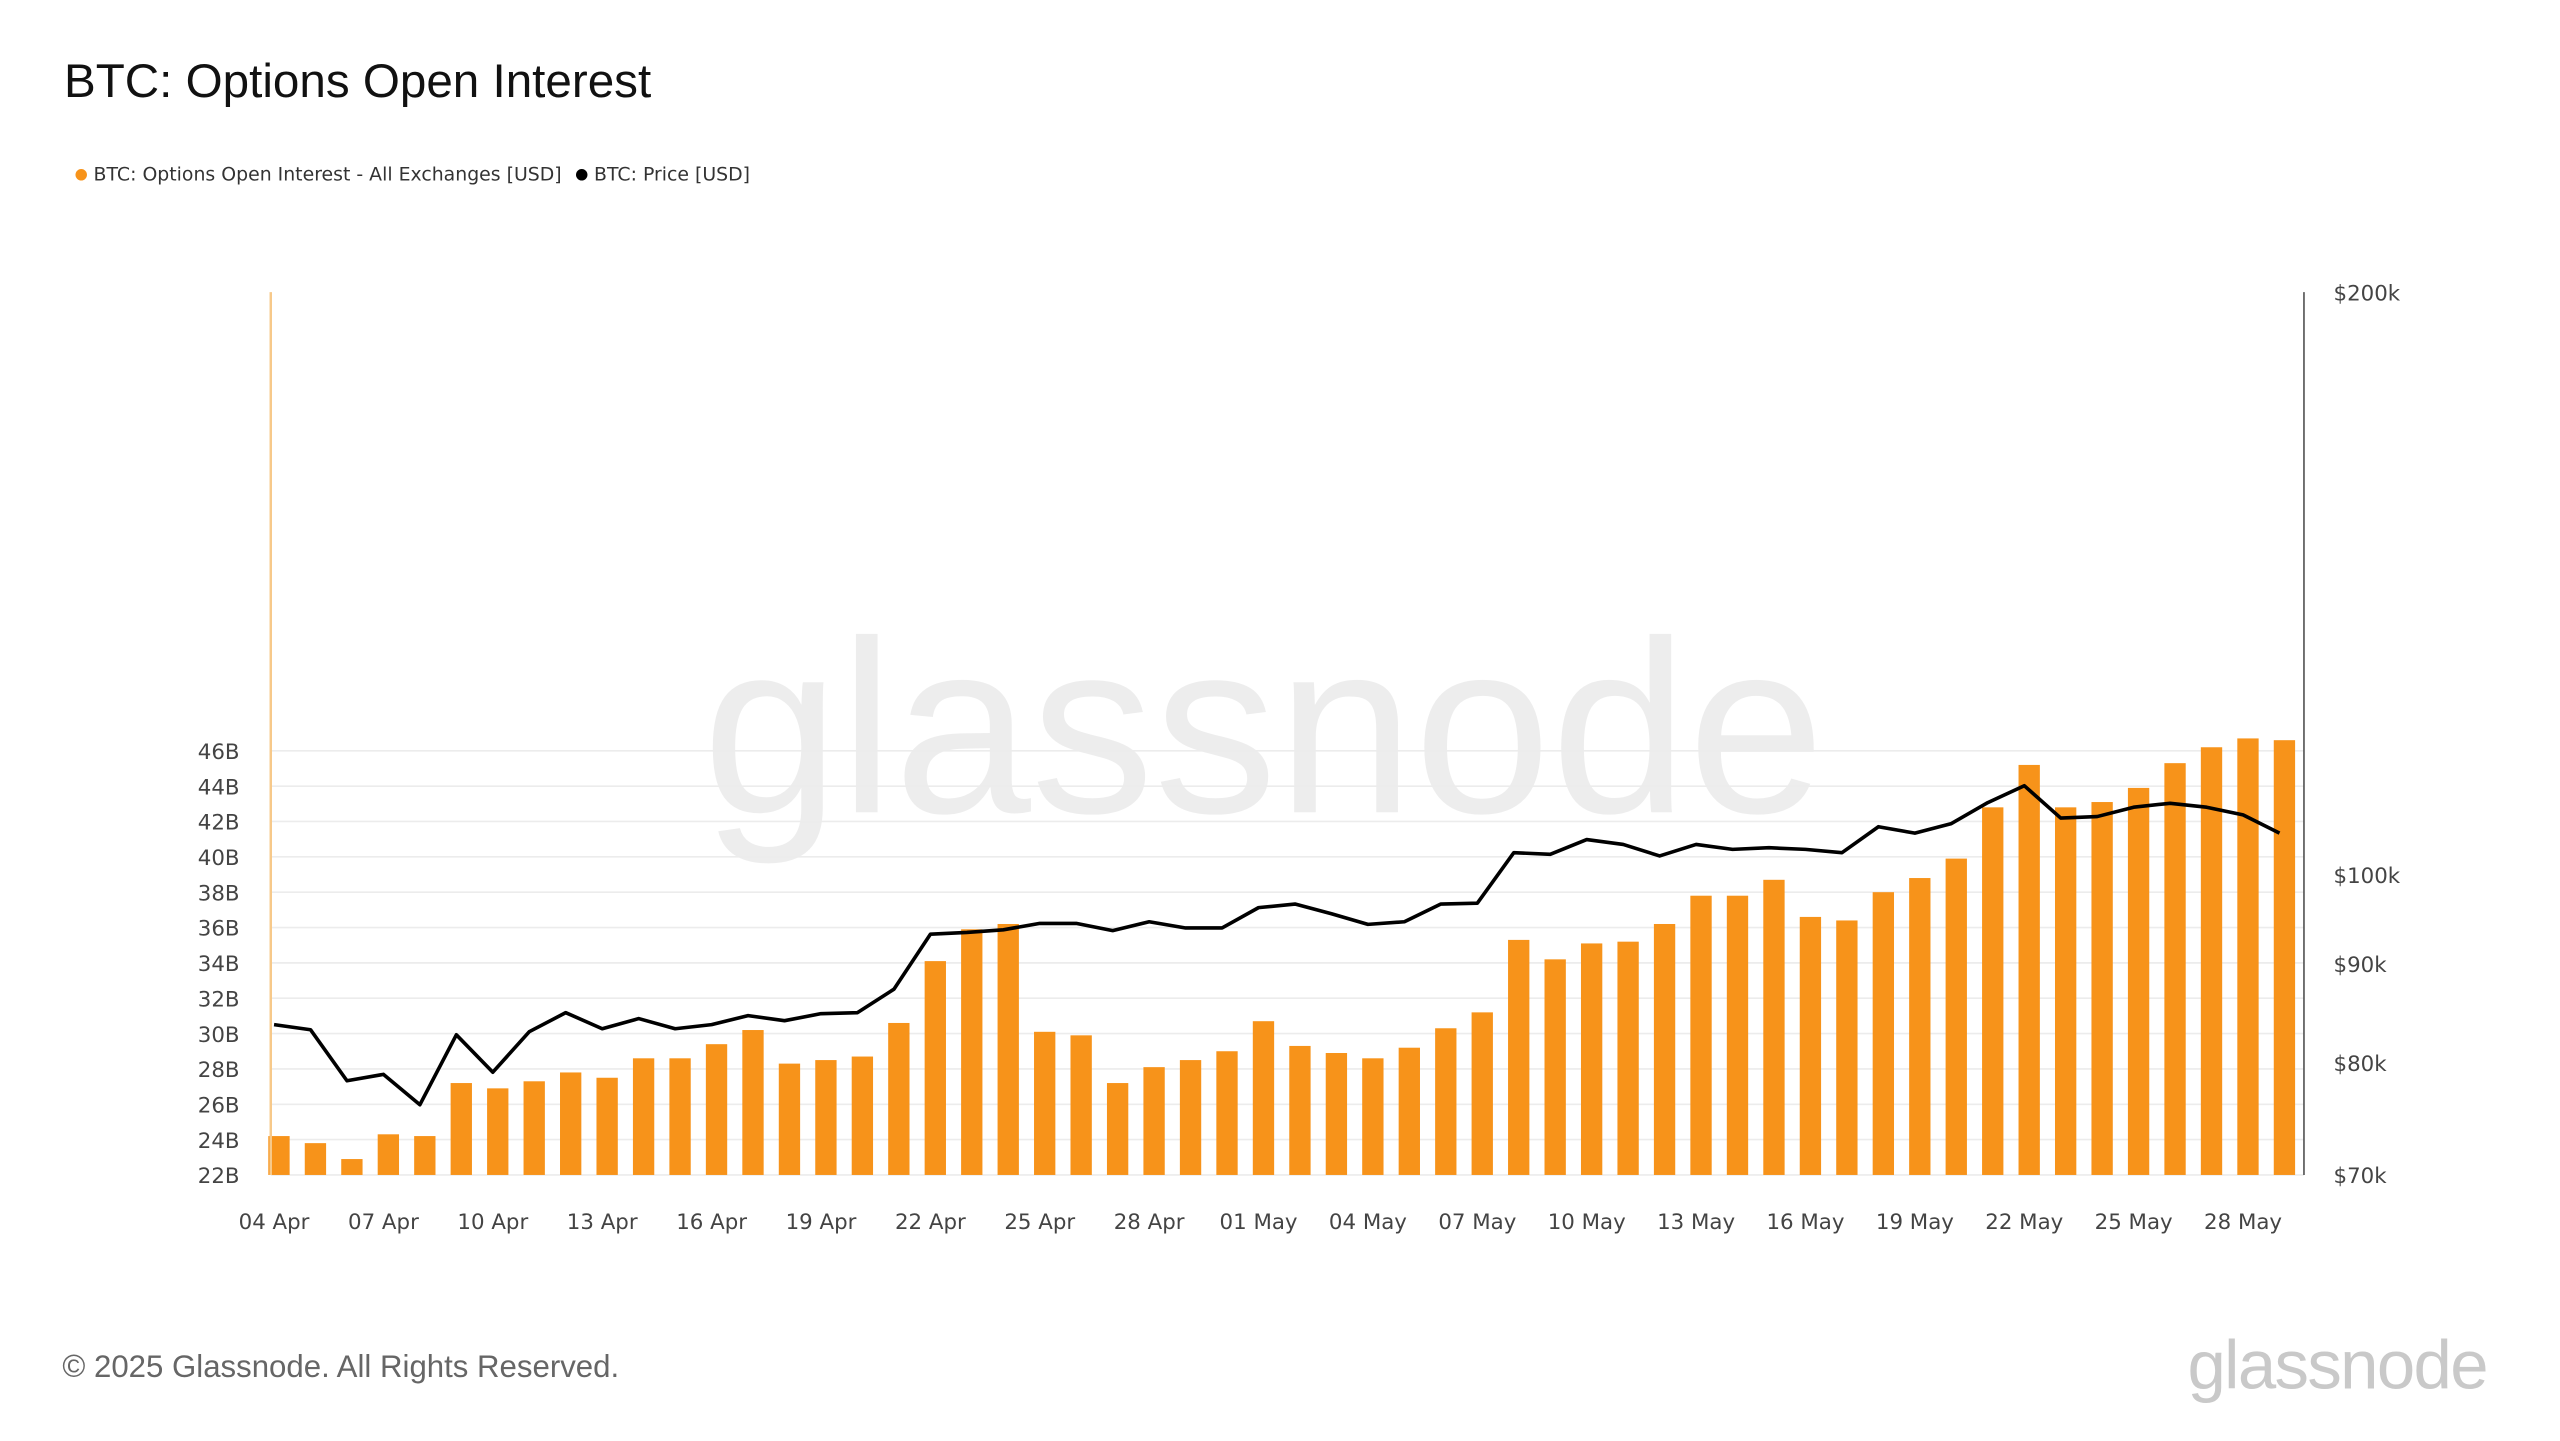 Image resolution: width=2560 pixels, height=1441 pixels. I want to click on x-axis-tick-label: 10 Apr, so click(492, 1222).